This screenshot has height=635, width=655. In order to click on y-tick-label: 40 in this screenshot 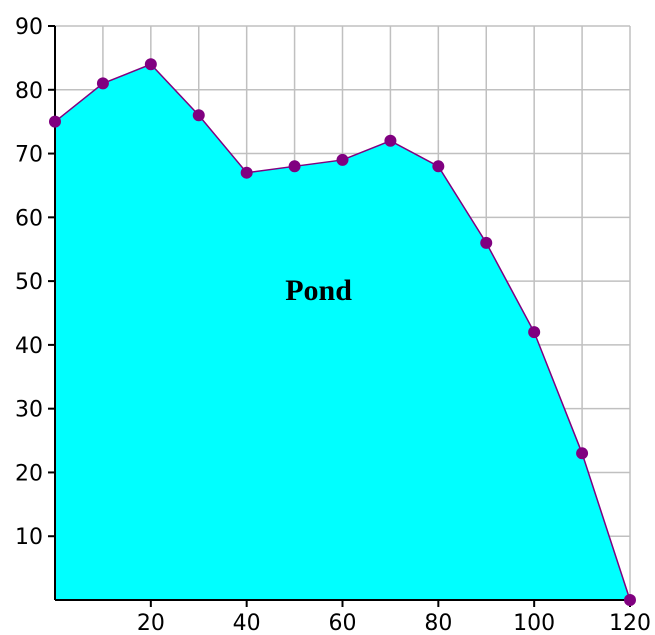, I will do `click(29, 346)`.